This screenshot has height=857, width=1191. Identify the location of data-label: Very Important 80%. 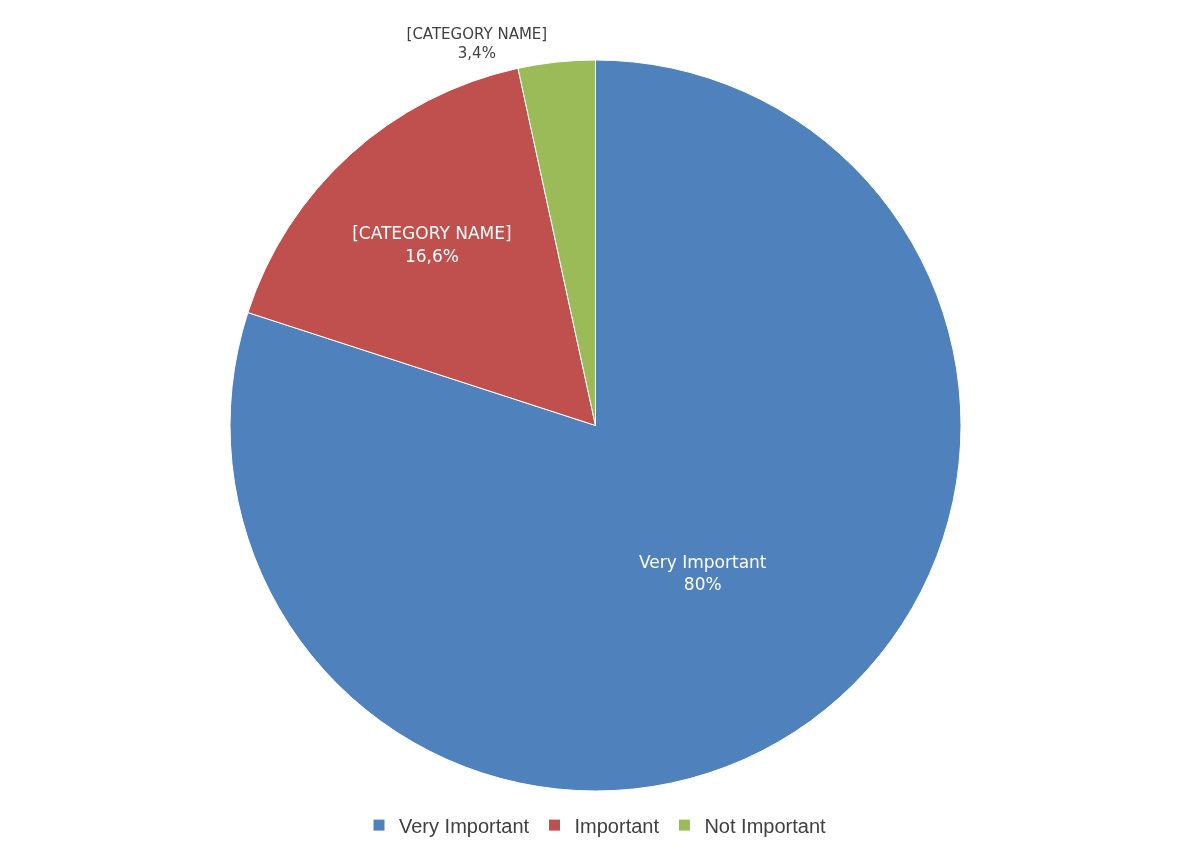
(703, 573).